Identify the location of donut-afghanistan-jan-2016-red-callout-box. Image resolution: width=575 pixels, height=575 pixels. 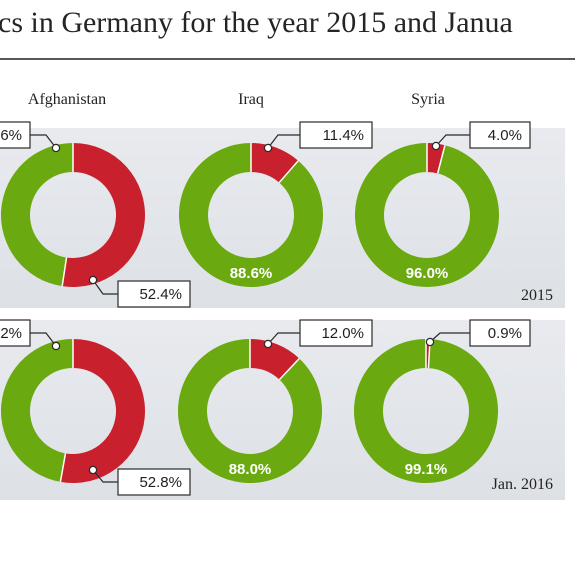
(154, 482).